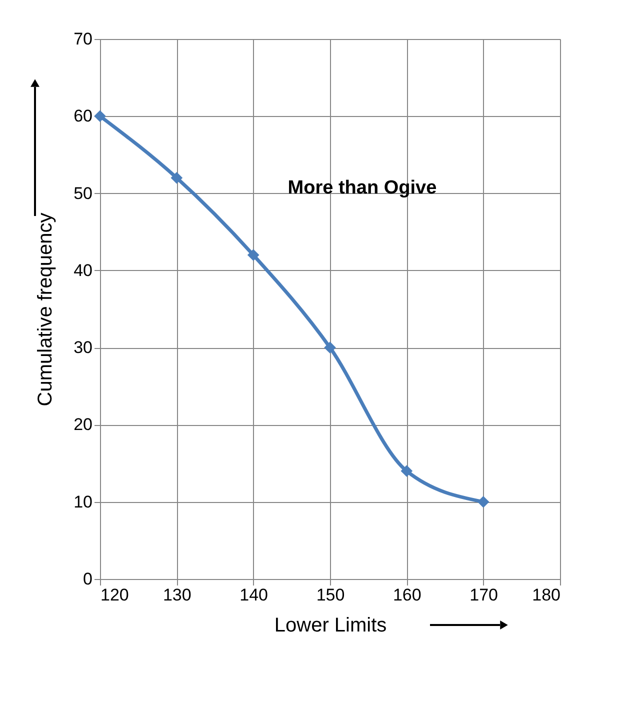  I want to click on y-tick-label: 60, so click(83, 116).